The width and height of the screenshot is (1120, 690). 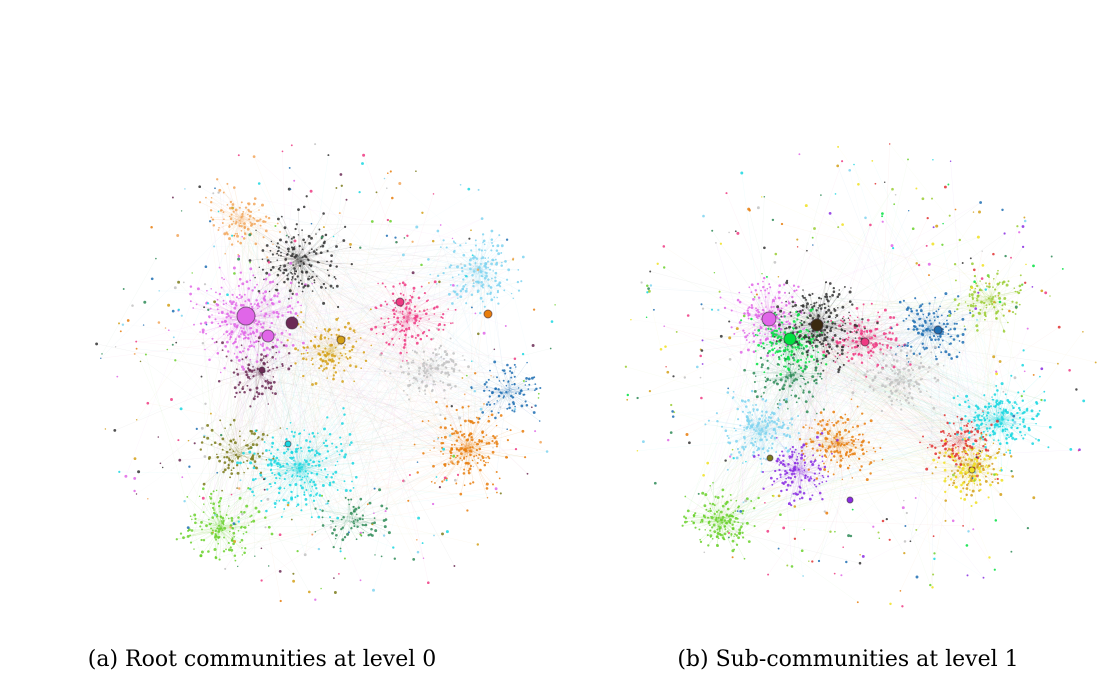 What do you see at coordinates (288, 444) in the screenshot?
I see `hub-node` at bounding box center [288, 444].